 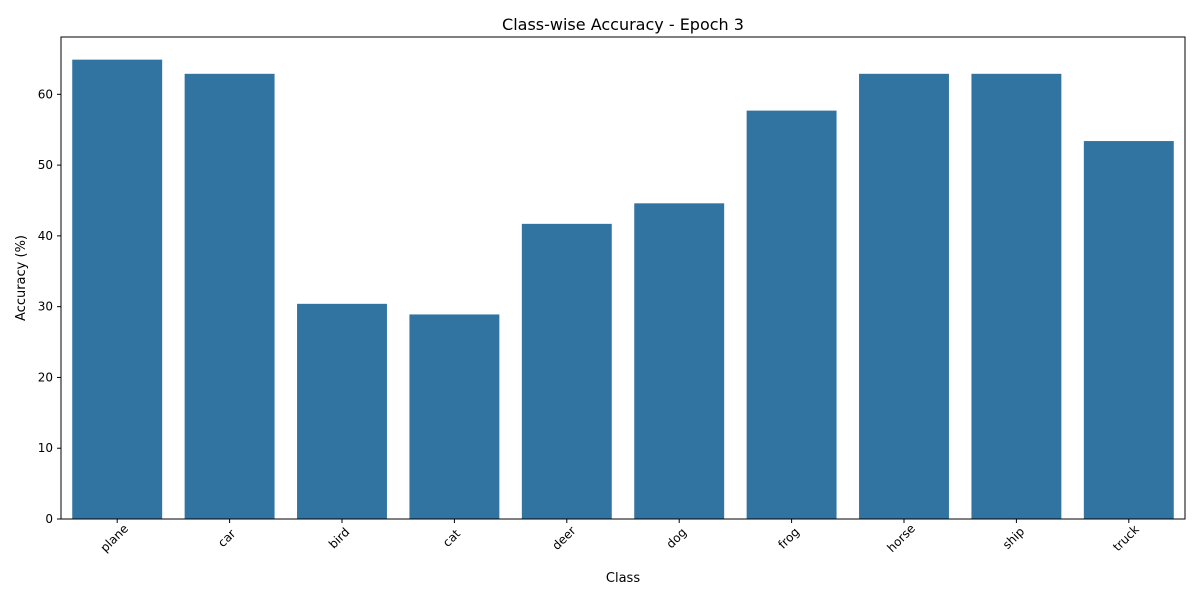 What do you see at coordinates (45, 94) in the screenshot?
I see `y-tick-label: 60` at bounding box center [45, 94].